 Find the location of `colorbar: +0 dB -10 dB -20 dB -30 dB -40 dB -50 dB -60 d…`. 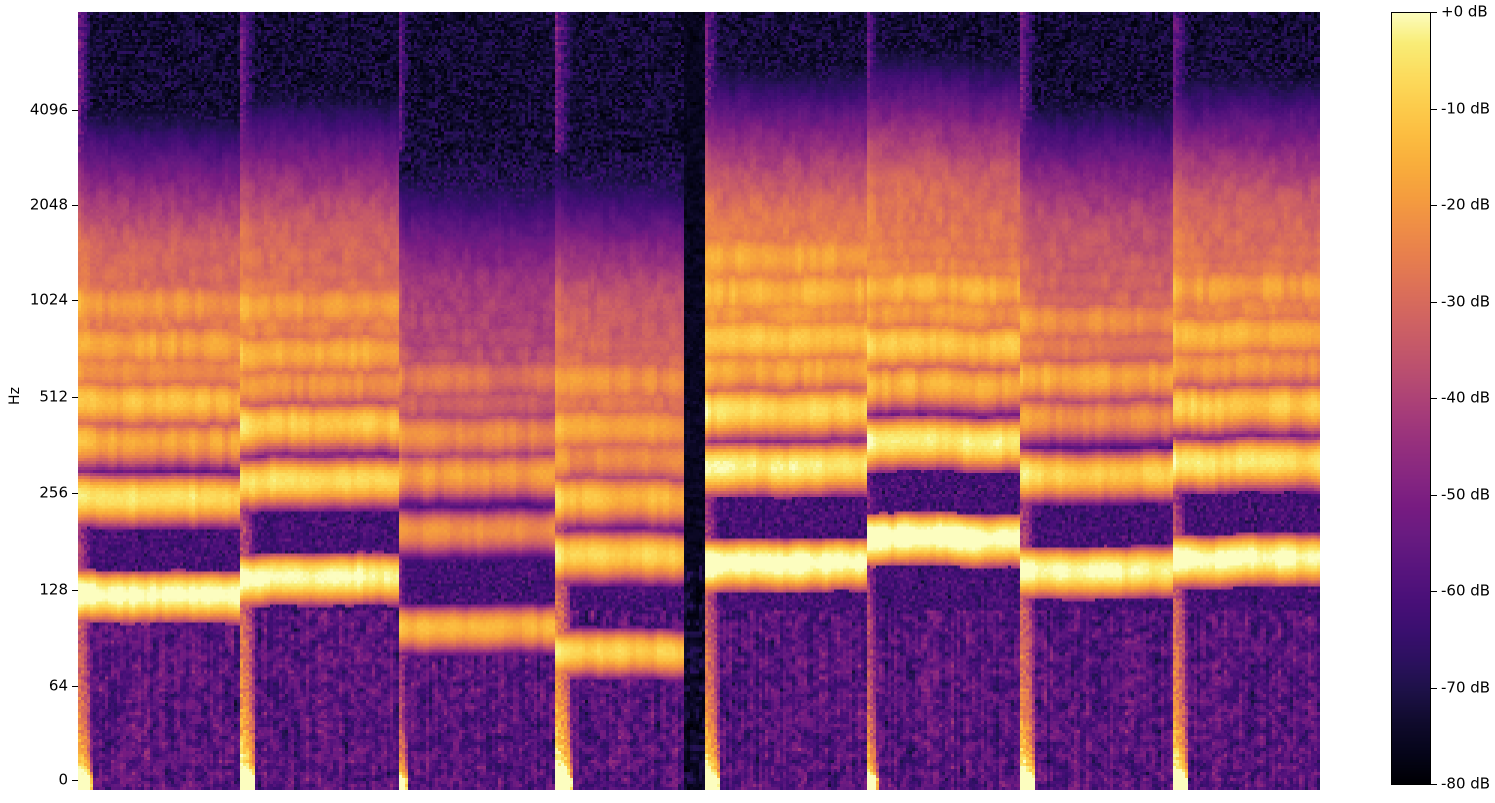

colorbar: +0 dB -10 dB -20 dB -30 dB -40 dB -50 dB -60 d… is located at coordinates (1440, 397).